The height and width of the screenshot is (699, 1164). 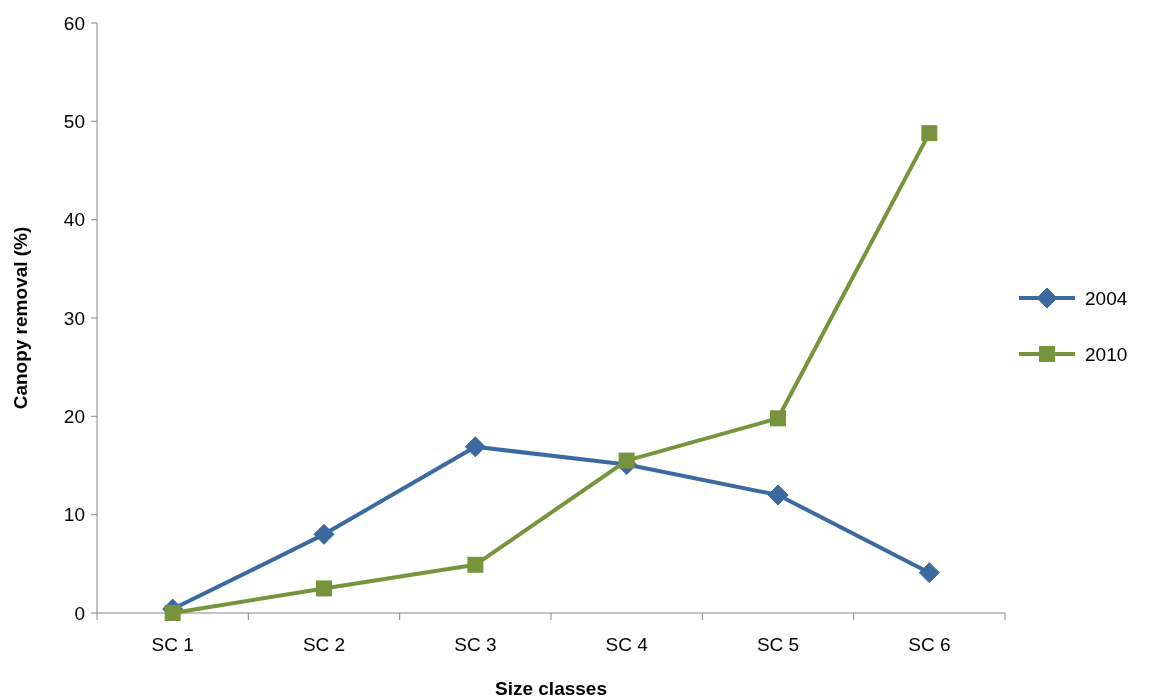 I want to click on y-tick-label: 0, so click(x=79, y=613).